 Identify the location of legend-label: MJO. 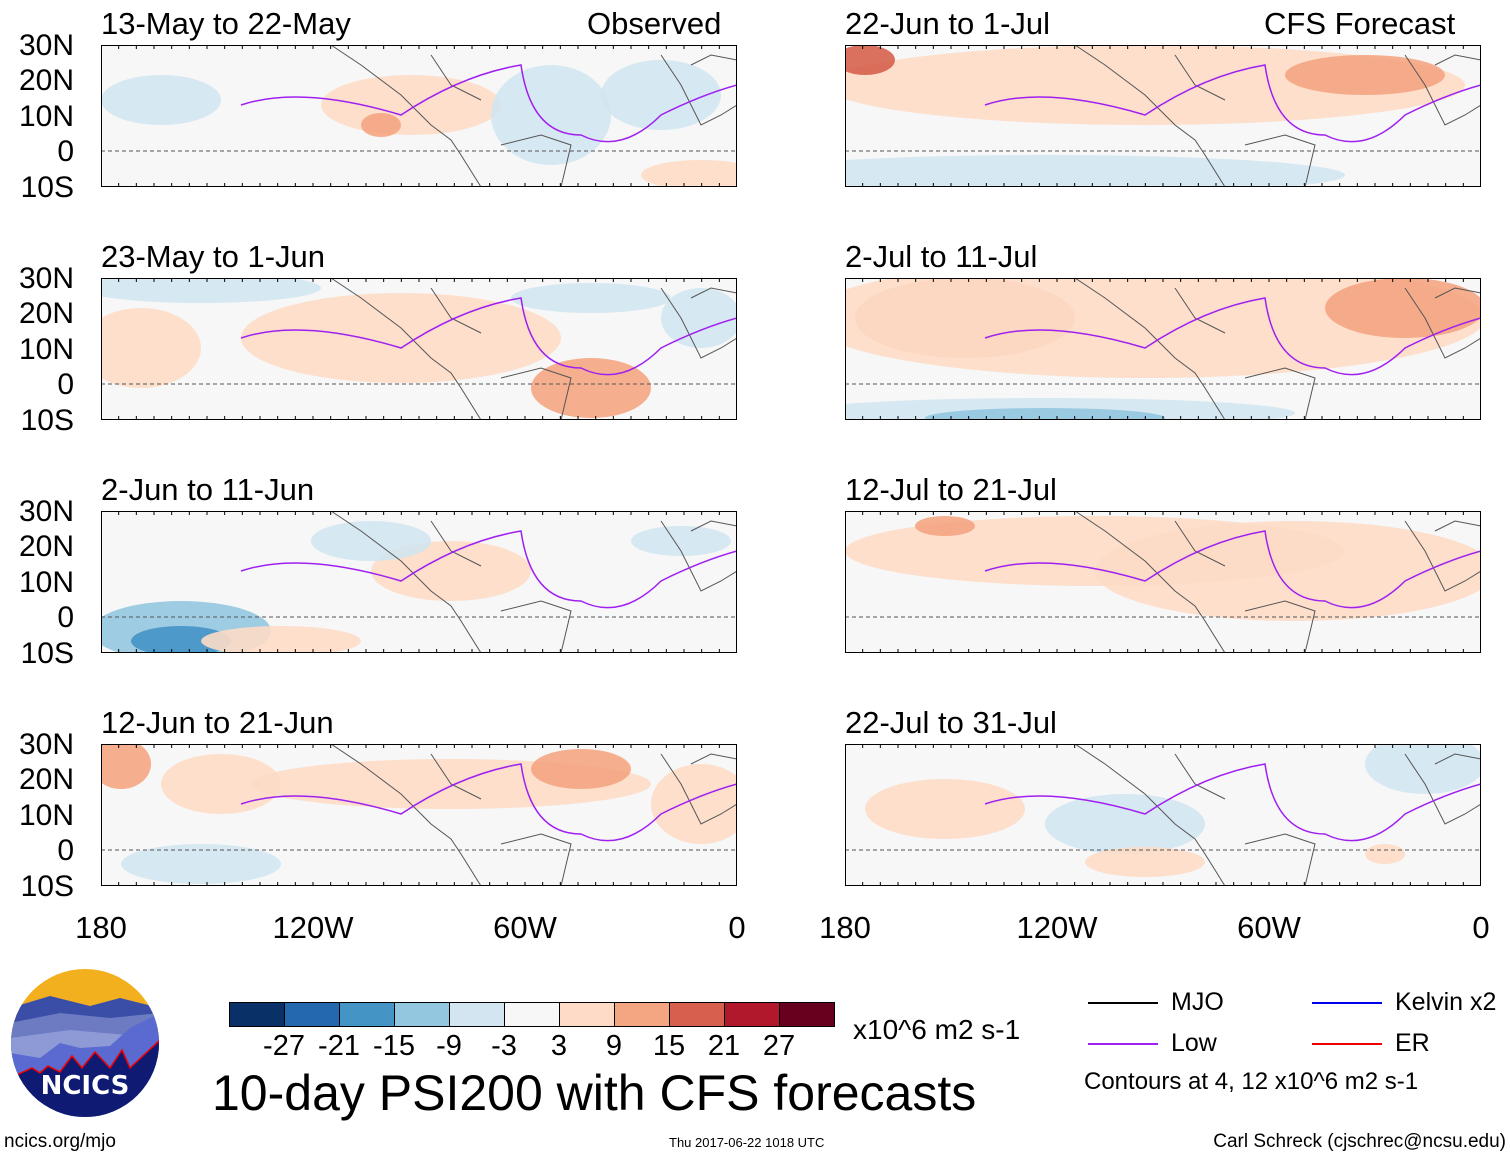
(1197, 1002).